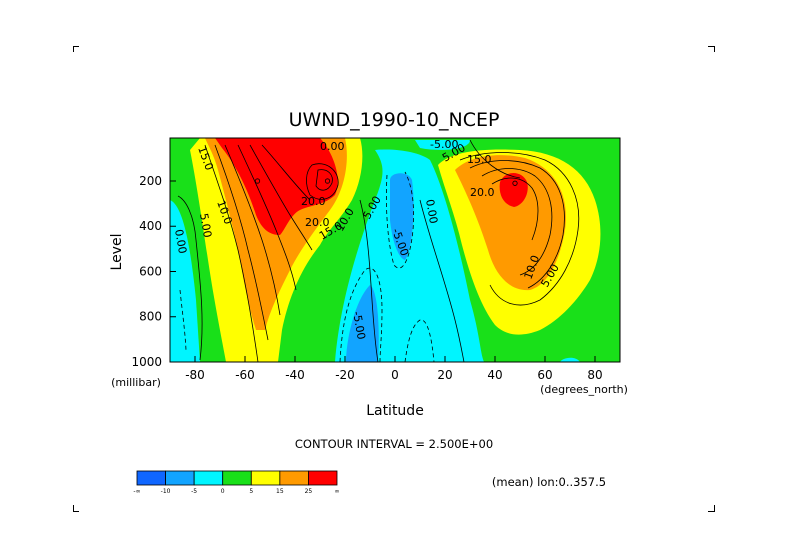 This screenshot has width=789, height=558. I want to click on x-tick-label: -80, so click(195, 375).